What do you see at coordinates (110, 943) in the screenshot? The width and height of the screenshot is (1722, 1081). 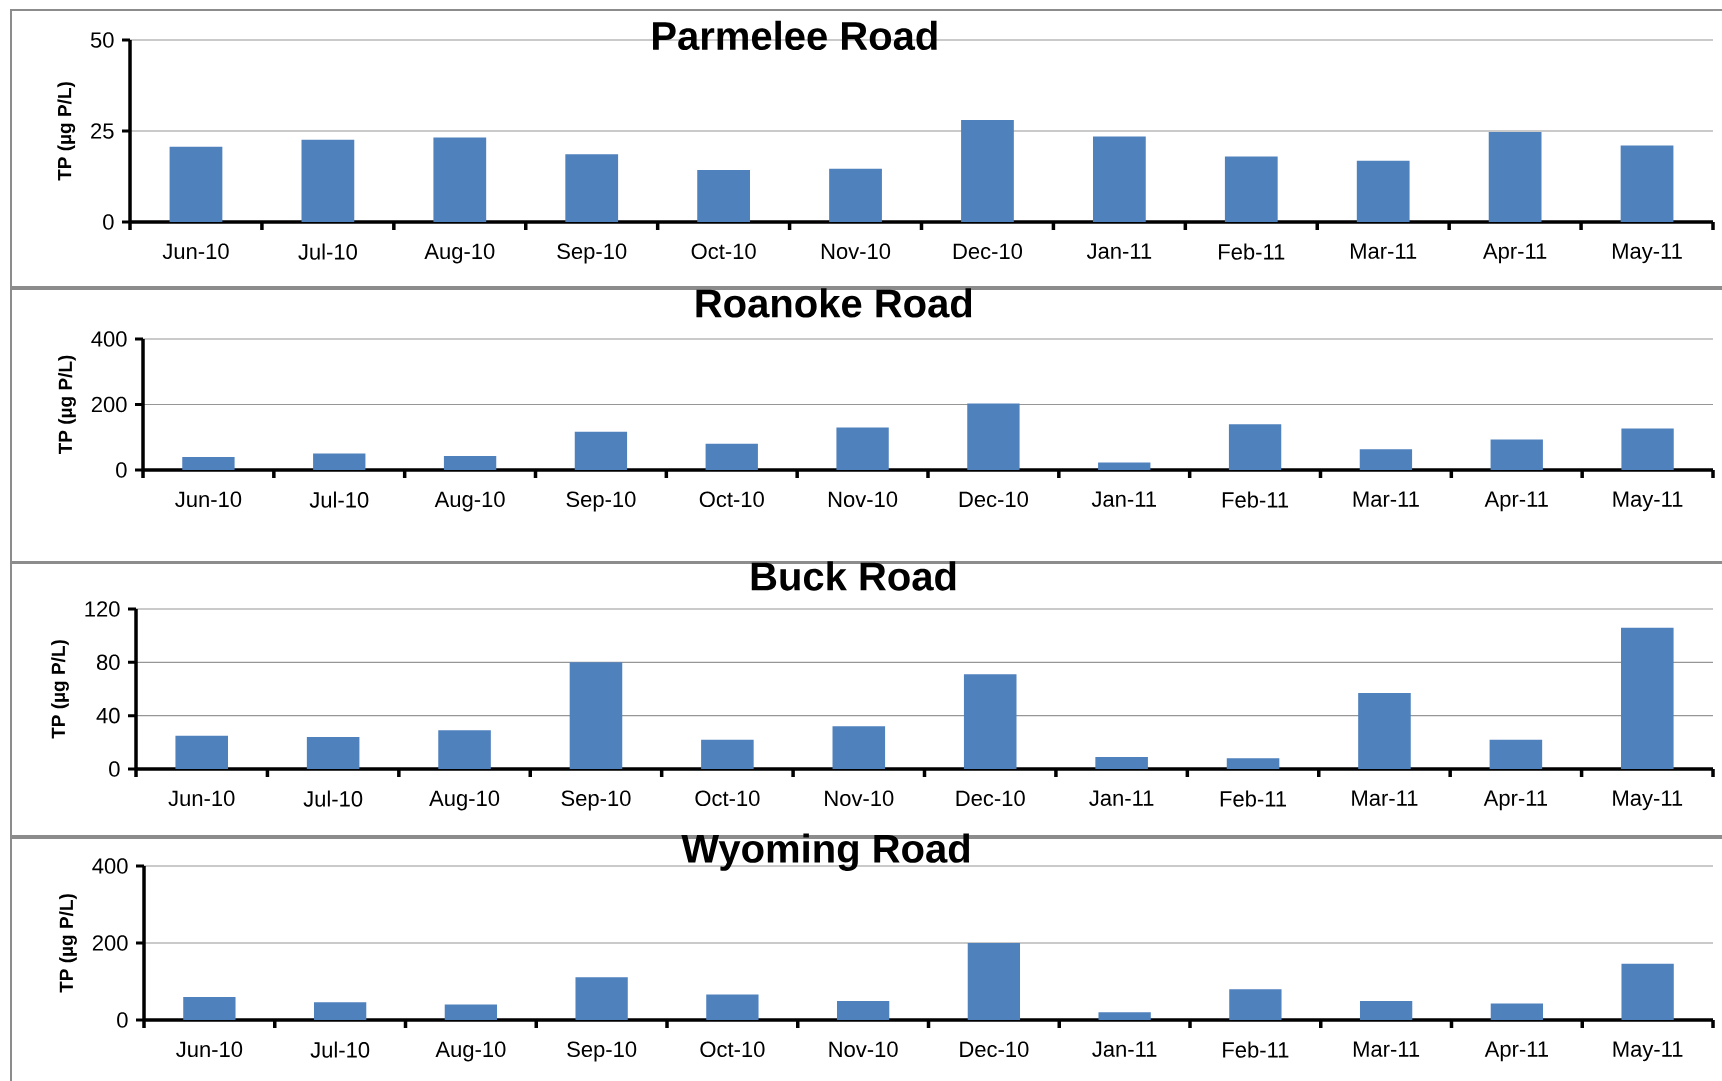 I see `y-tick-label: 200` at bounding box center [110, 943].